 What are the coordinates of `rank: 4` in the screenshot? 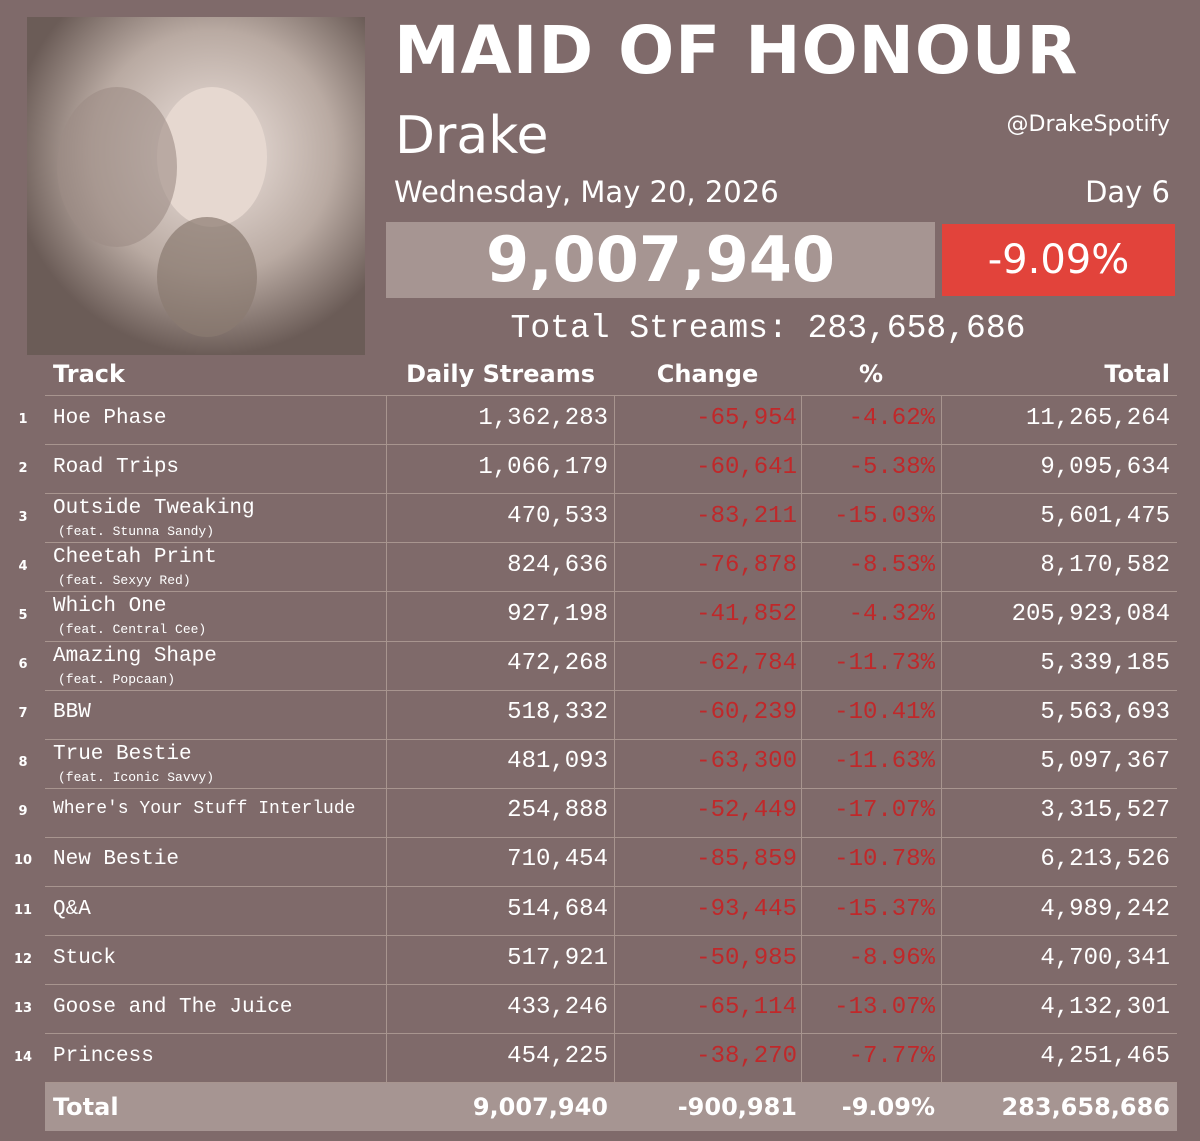 It's located at (23, 566).